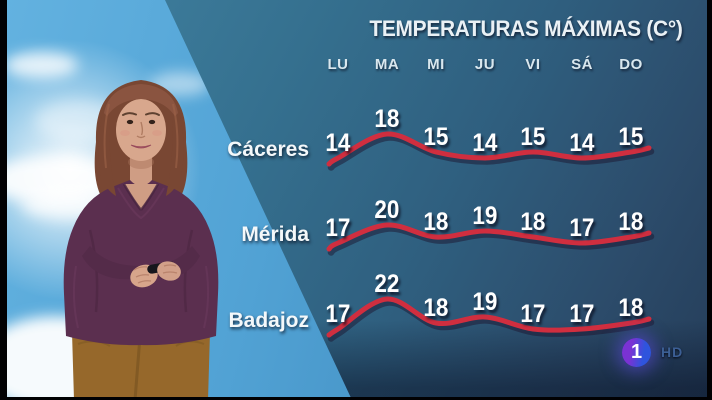 This screenshot has height=400, width=712. I want to click on day-label: MI, so click(436, 64).